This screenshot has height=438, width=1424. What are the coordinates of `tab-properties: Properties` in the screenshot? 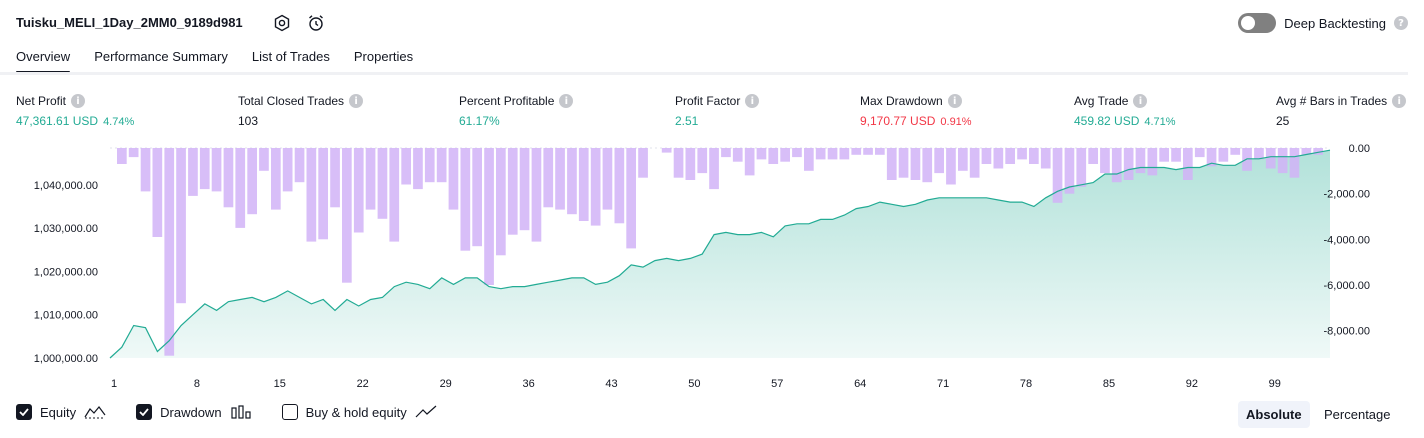 It's located at (383, 56).